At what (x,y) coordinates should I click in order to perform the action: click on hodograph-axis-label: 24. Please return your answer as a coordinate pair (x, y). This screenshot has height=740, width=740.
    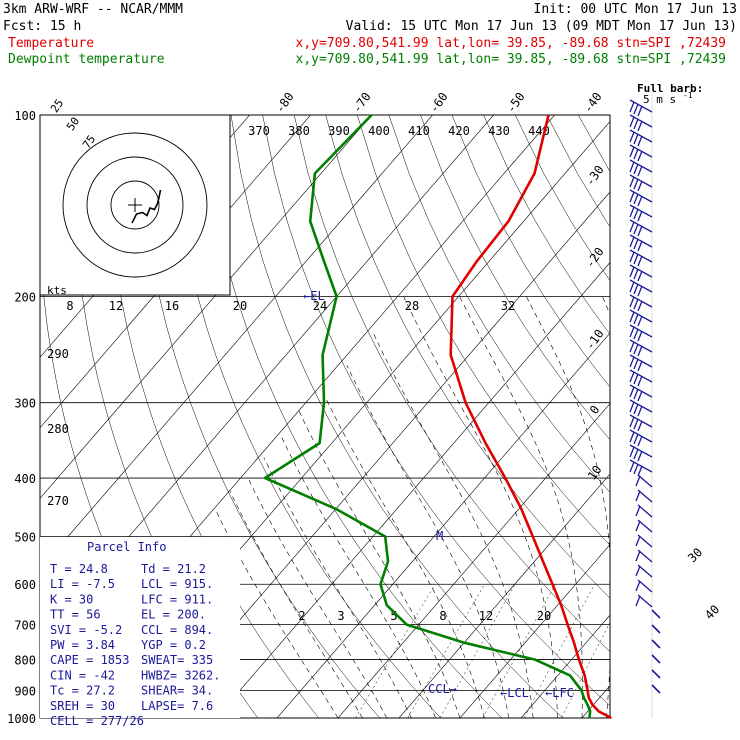
    Looking at the image, I should click on (320, 306).